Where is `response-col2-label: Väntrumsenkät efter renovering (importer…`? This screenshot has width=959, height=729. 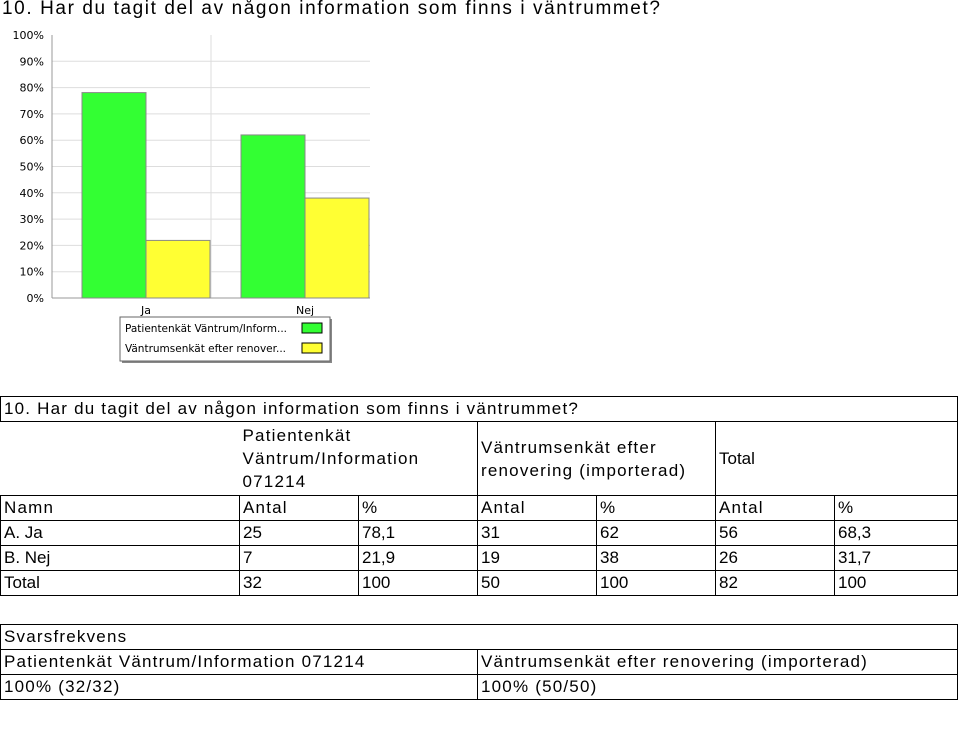 response-col2-label: Väntrumsenkät efter renovering (importer… is located at coordinates (717, 662).